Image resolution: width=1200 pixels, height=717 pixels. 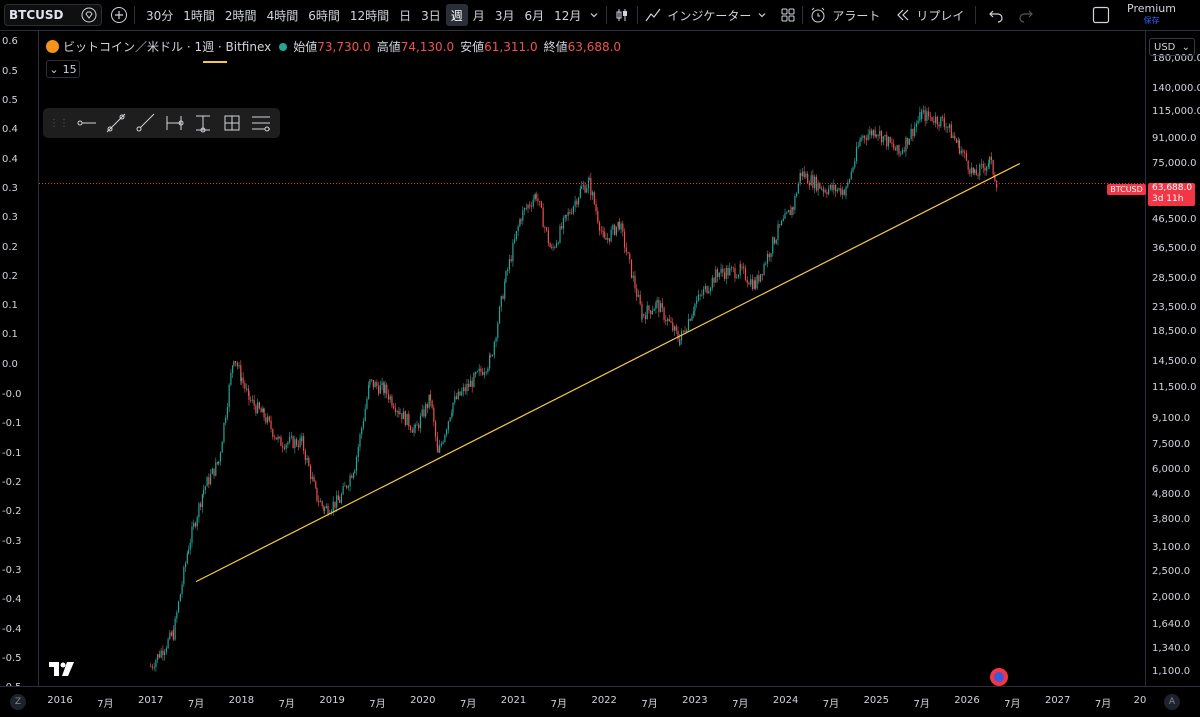 What do you see at coordinates (369, 15) in the screenshot?
I see `interval-12h: 12時間` at bounding box center [369, 15].